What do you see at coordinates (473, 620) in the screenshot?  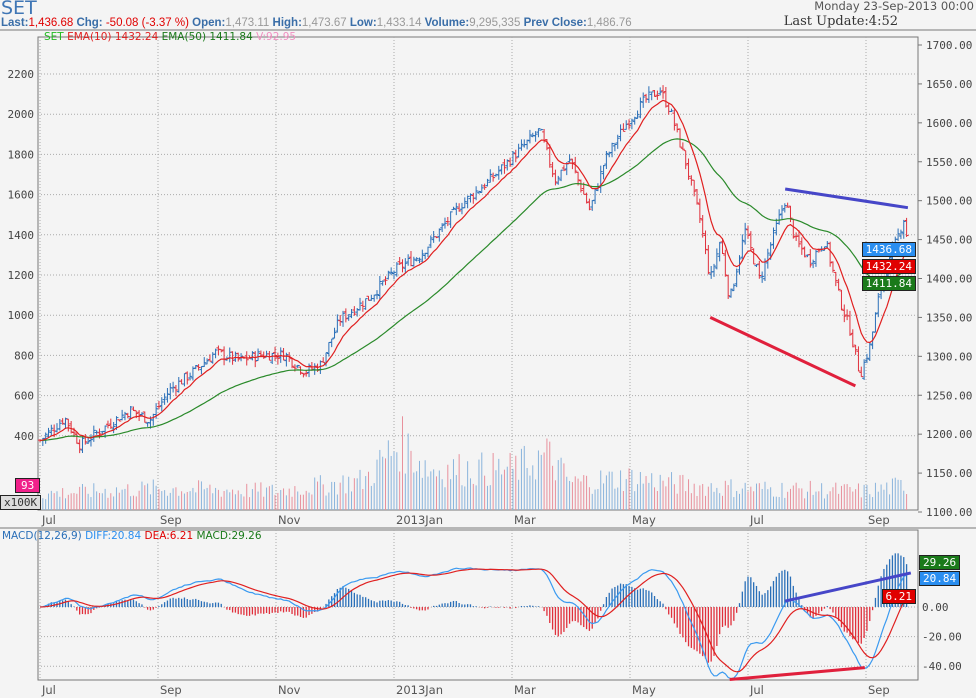 I see `macd-dea-line` at bounding box center [473, 620].